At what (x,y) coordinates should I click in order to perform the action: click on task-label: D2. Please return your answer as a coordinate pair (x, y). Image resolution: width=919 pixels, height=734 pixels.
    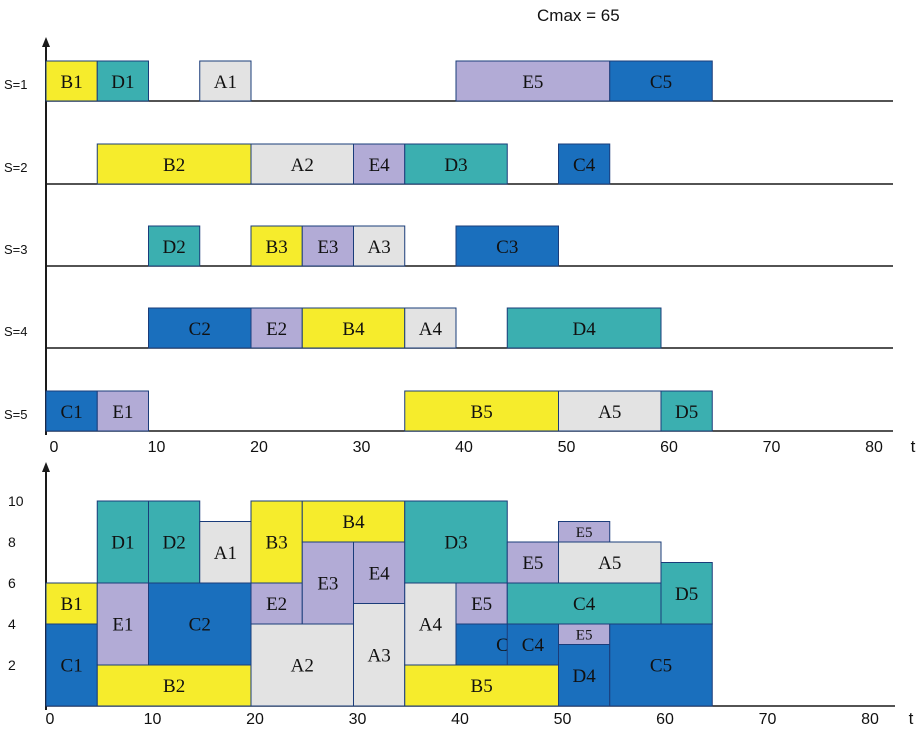
    Looking at the image, I should click on (174, 247).